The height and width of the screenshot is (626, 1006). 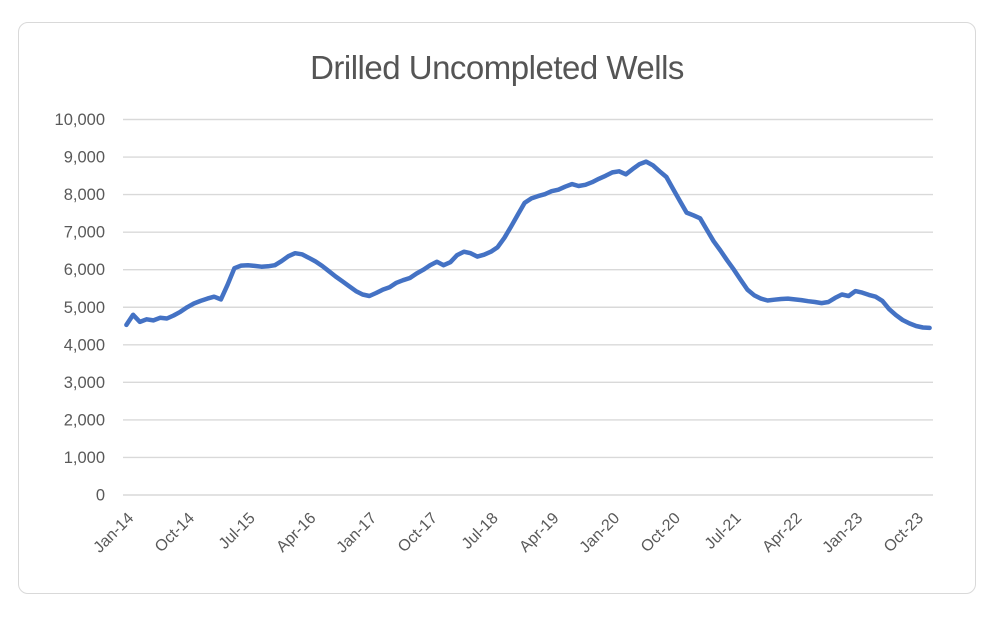 I want to click on x-axis-tick-label: Oct-17, so click(x=418, y=533).